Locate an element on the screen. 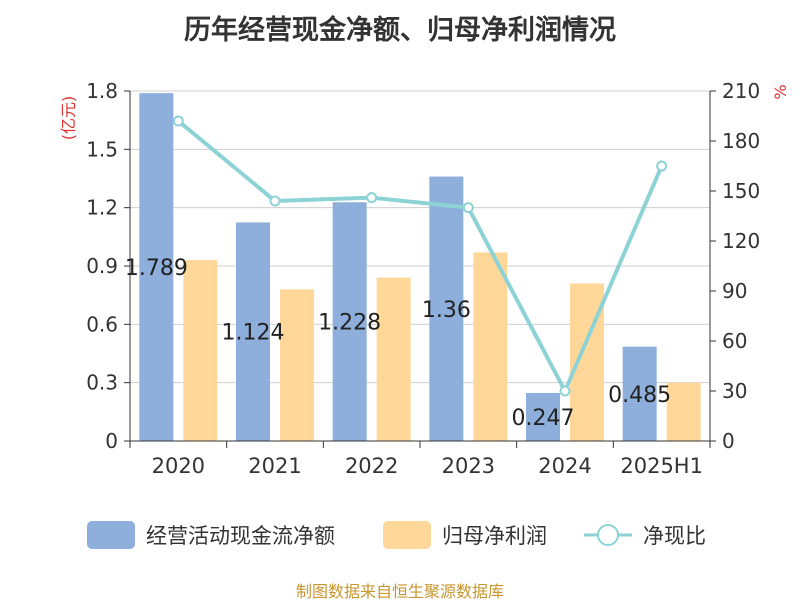 Image resolution: width=800 pixels, height=602 pixels. bar-data-label: 1.228 is located at coordinates (349, 323).